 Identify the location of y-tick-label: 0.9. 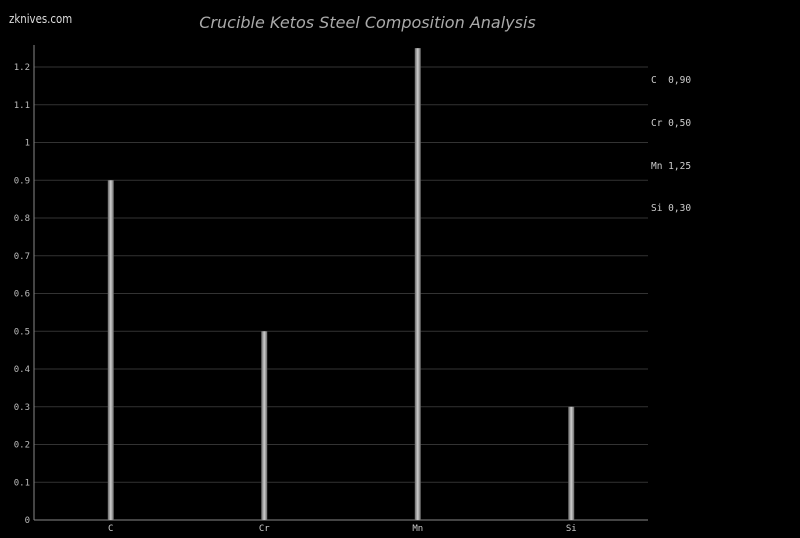
(22, 181).